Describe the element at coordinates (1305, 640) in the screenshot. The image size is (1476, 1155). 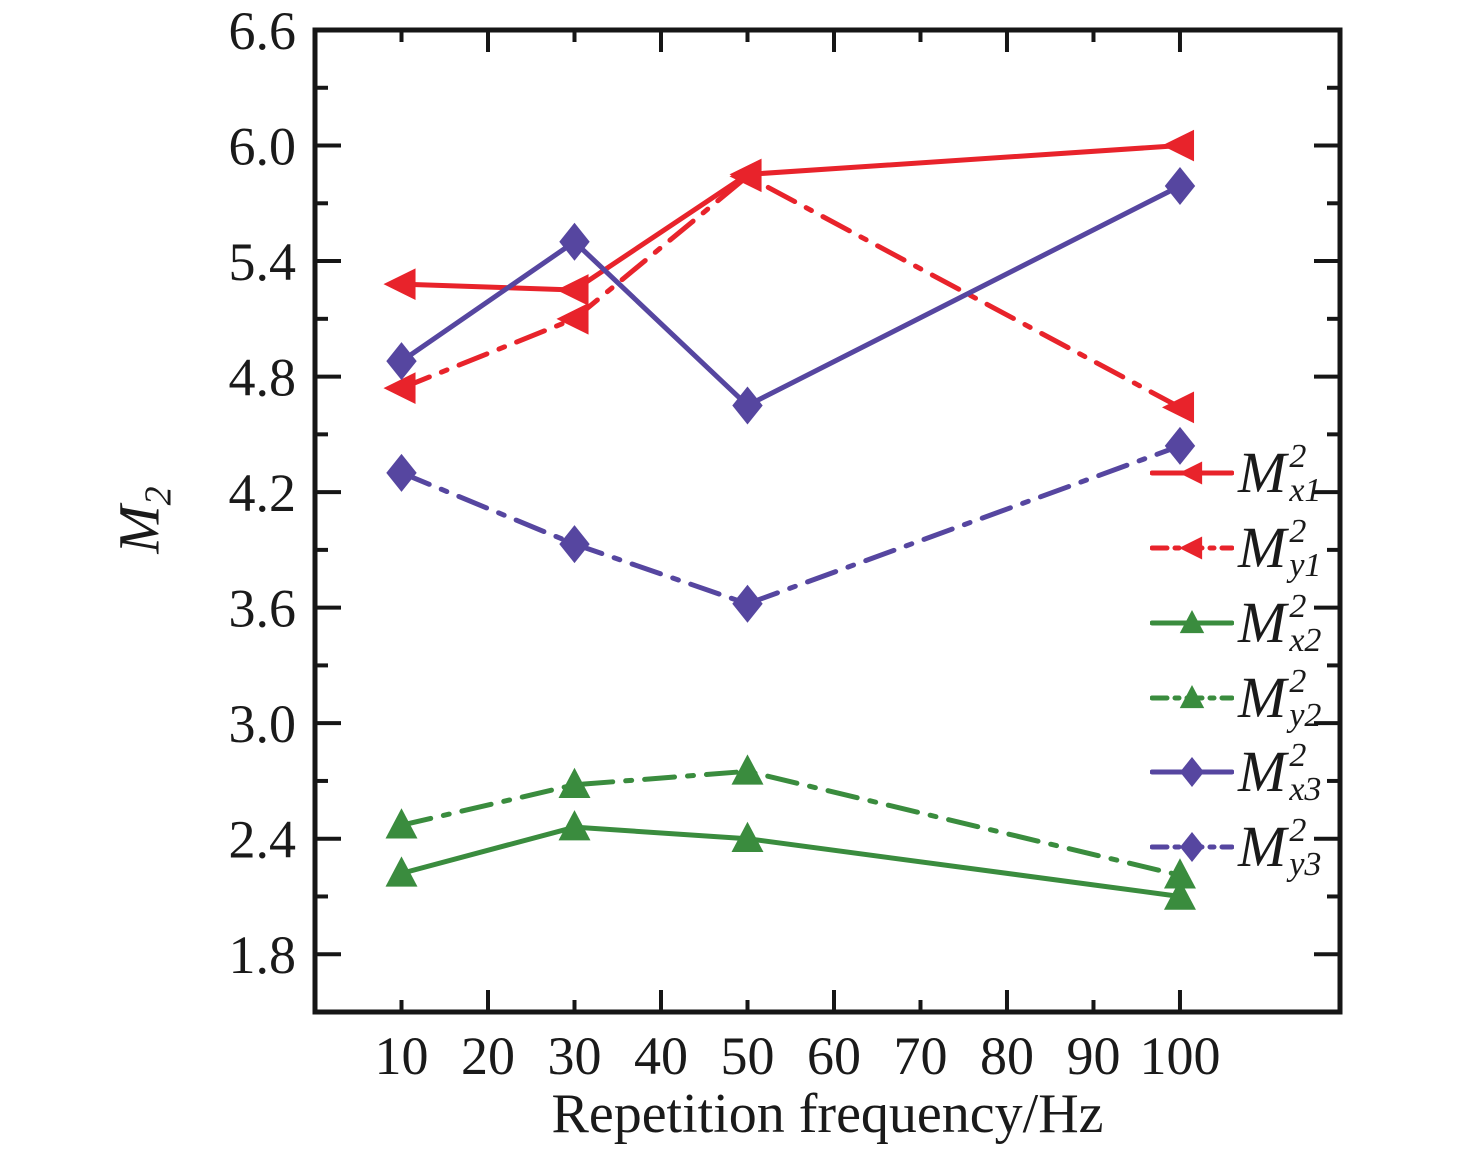
I see `legend-label-sub: x2` at that location.